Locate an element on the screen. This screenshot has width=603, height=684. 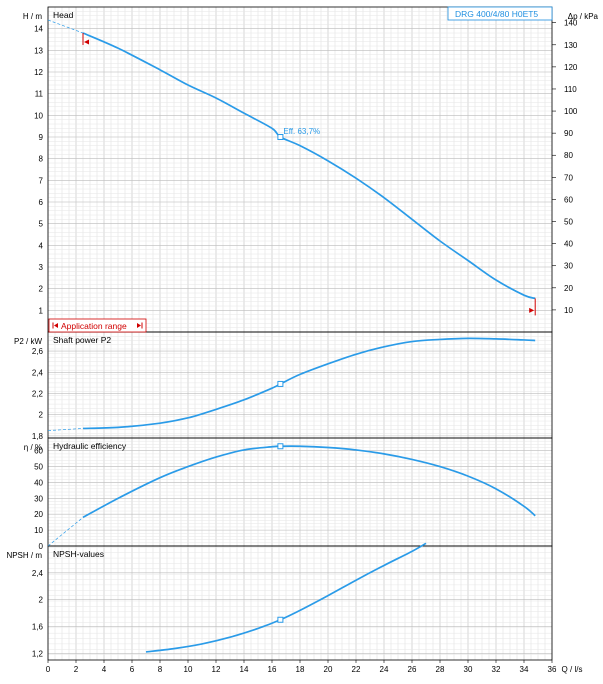
y-tick-label: 20 is located at coordinates (38, 514).